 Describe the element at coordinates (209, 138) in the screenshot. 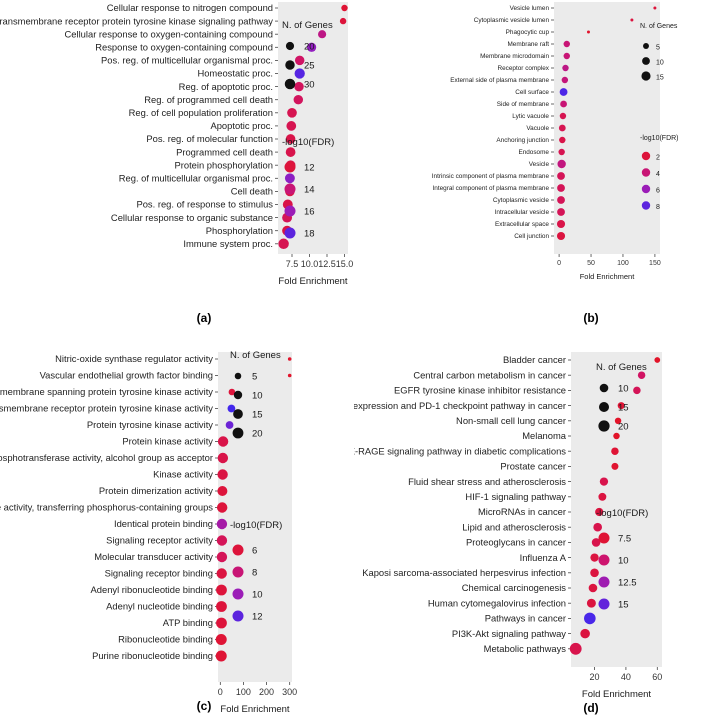

I see `term-label: Pos. reg. of molecular function` at that location.